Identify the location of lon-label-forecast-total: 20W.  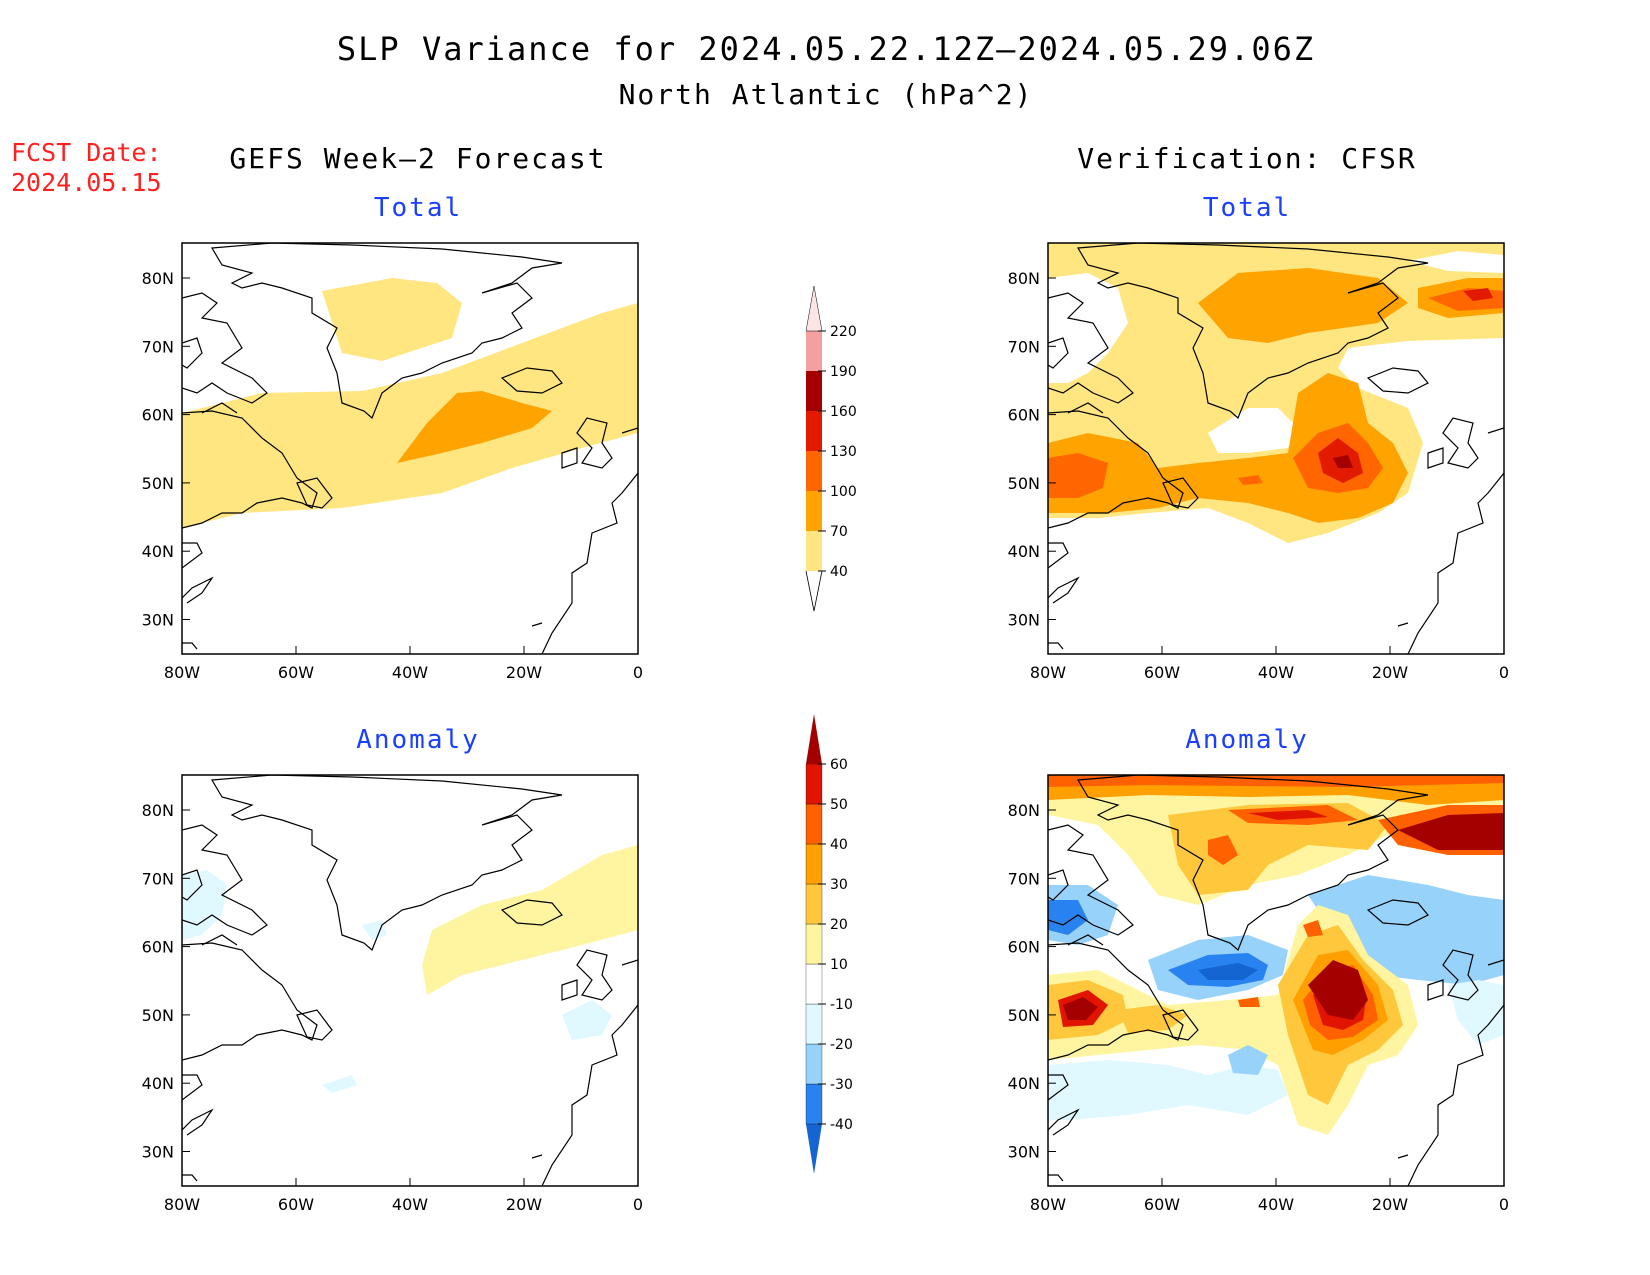
(524, 672).